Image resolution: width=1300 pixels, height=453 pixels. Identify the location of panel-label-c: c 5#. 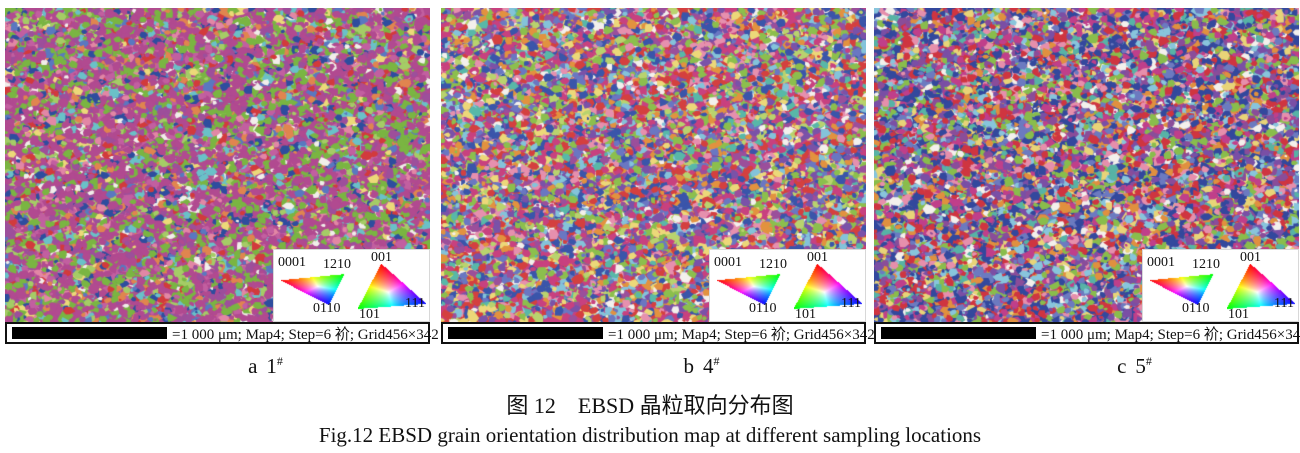
(1111, 366).